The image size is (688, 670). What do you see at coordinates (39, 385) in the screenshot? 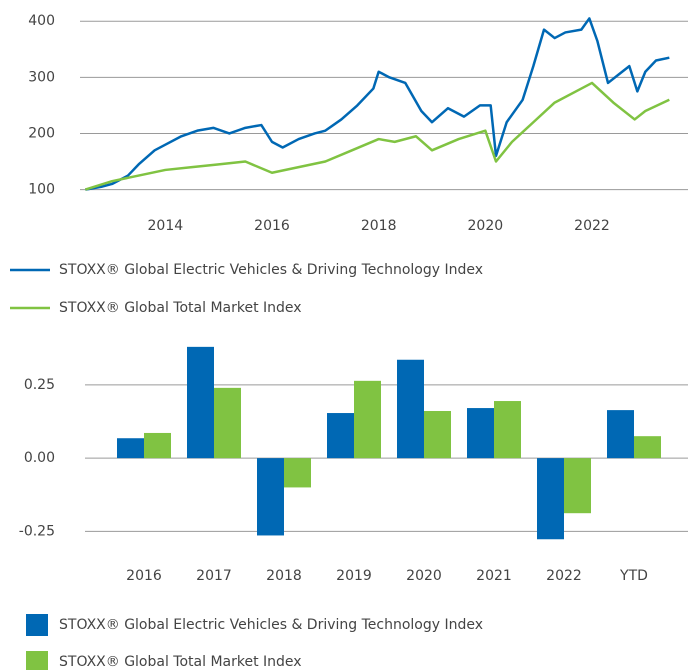
I see `y-tick-label: 0.25` at bounding box center [39, 385].